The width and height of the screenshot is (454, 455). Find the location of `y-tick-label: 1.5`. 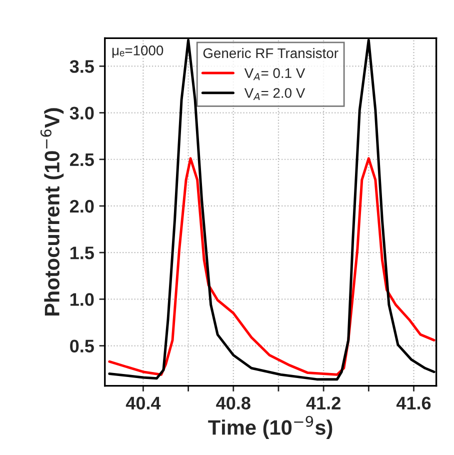

y-tick-label: 1.5 is located at coordinates (82, 253).